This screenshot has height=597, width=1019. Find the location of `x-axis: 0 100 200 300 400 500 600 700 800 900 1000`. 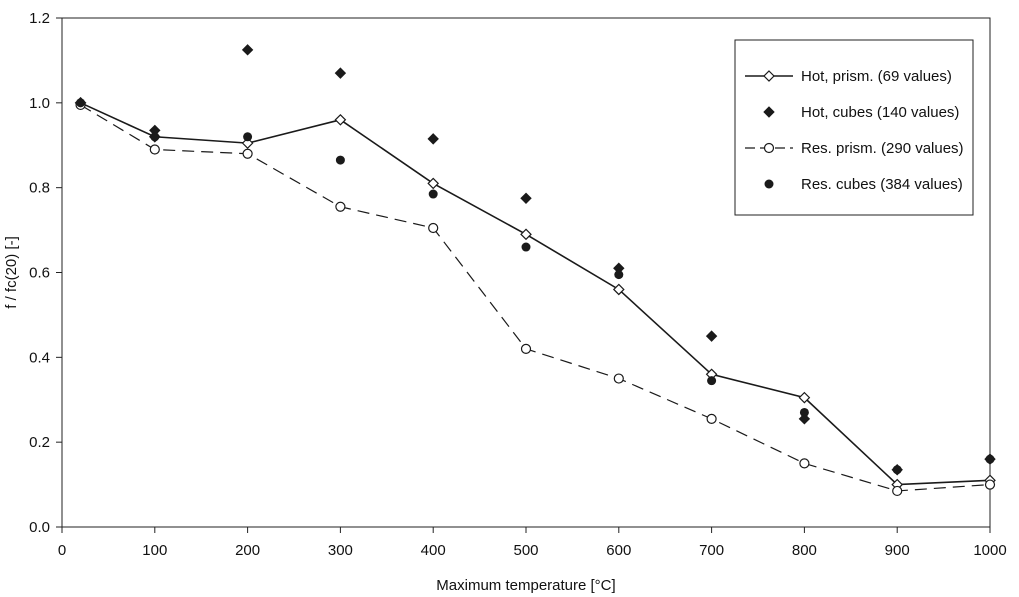

x-axis: 0 100 200 300 400 500 600 700 800 900 1000 is located at coordinates (532, 543).